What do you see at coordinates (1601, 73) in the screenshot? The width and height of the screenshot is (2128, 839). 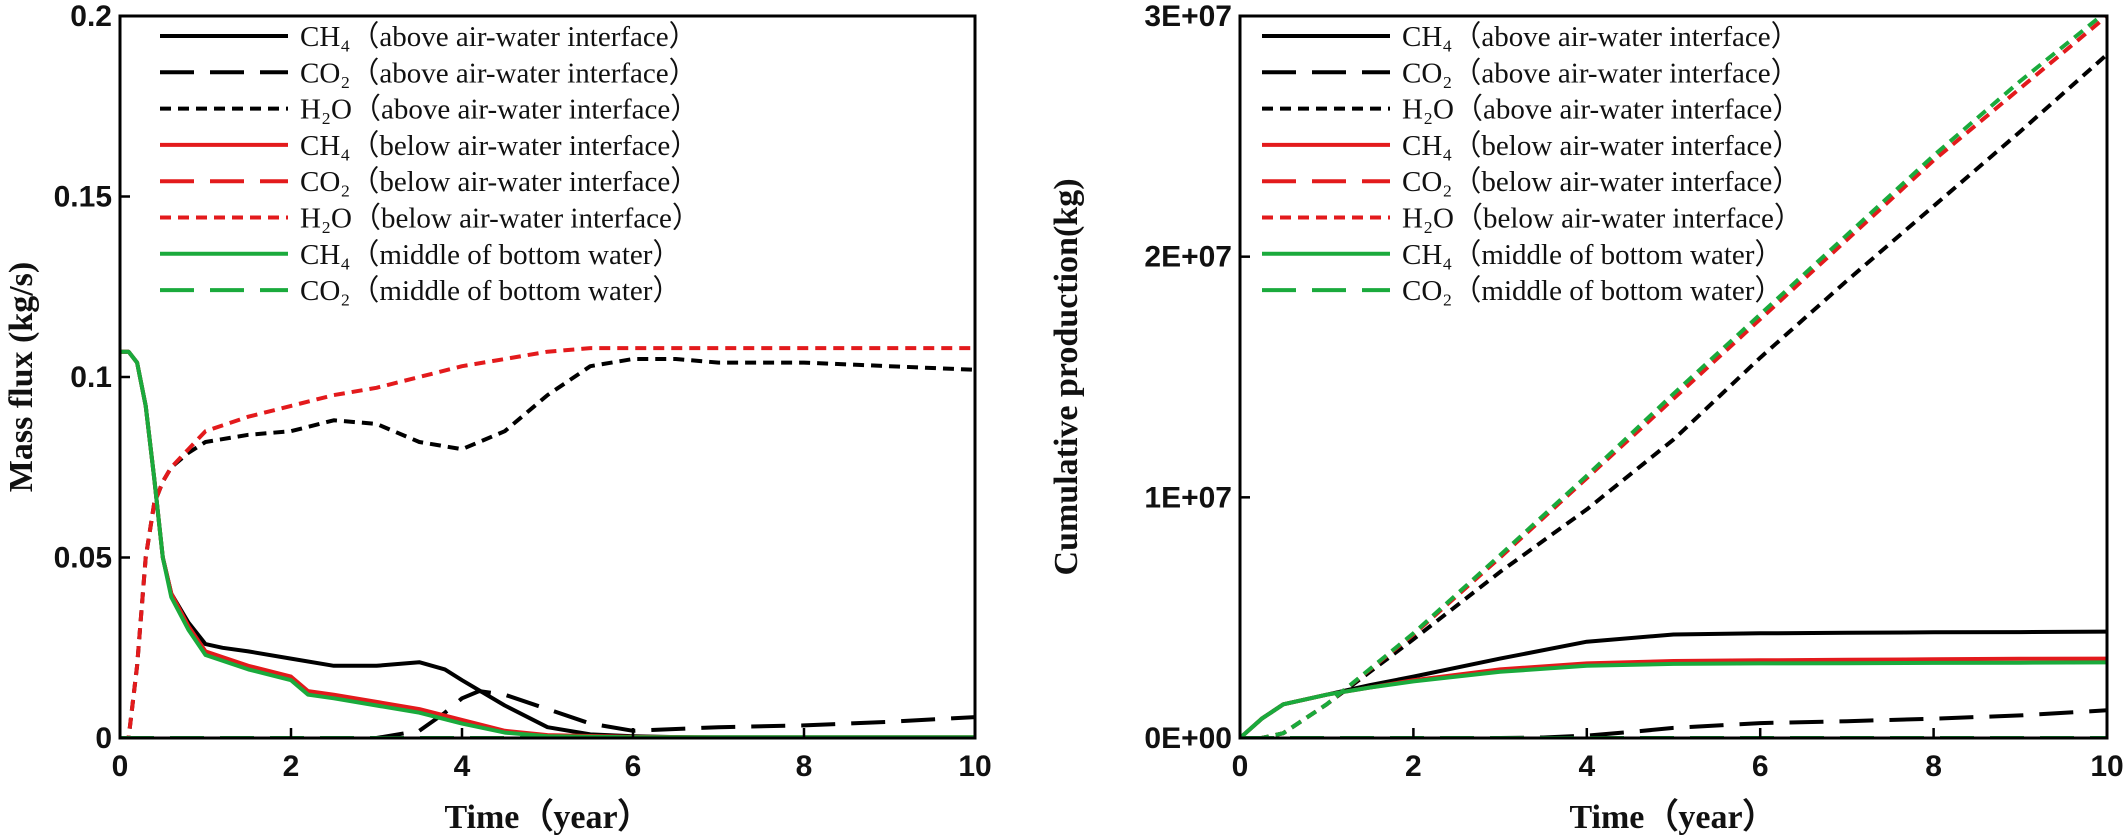 I see `right-legend-label: CO₂（above air-water interface）` at bounding box center [1601, 73].